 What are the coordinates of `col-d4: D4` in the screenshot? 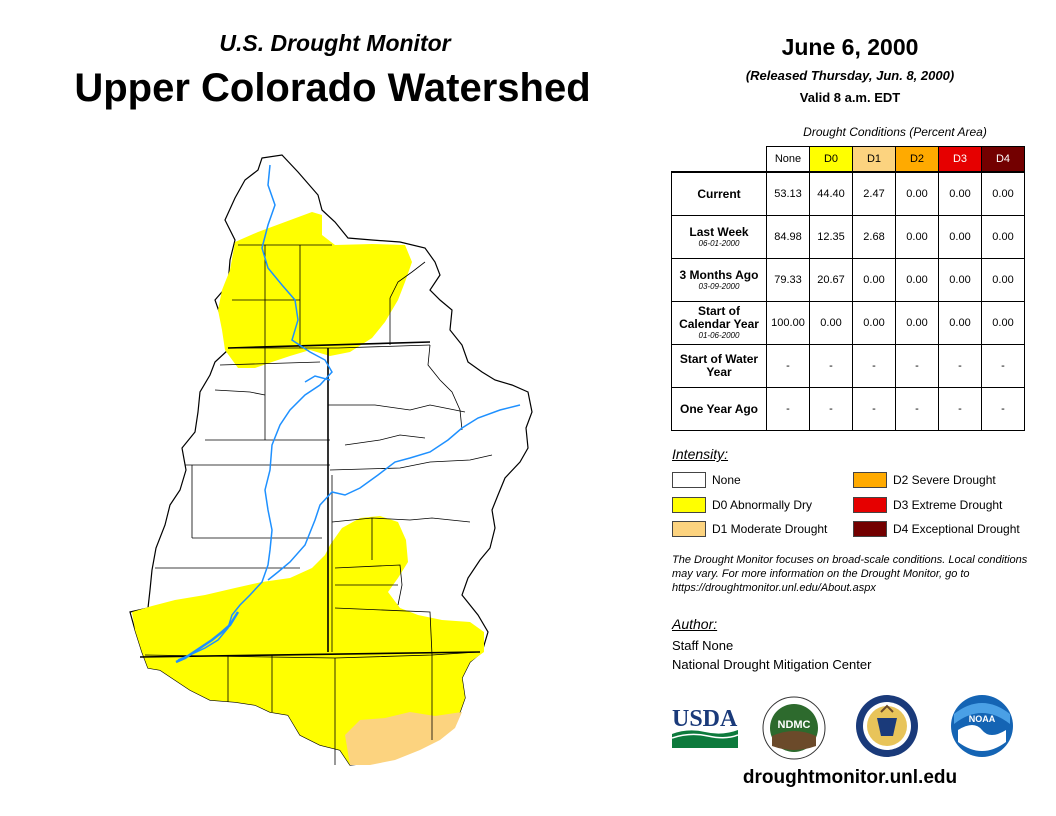 It's located at (1003, 159).